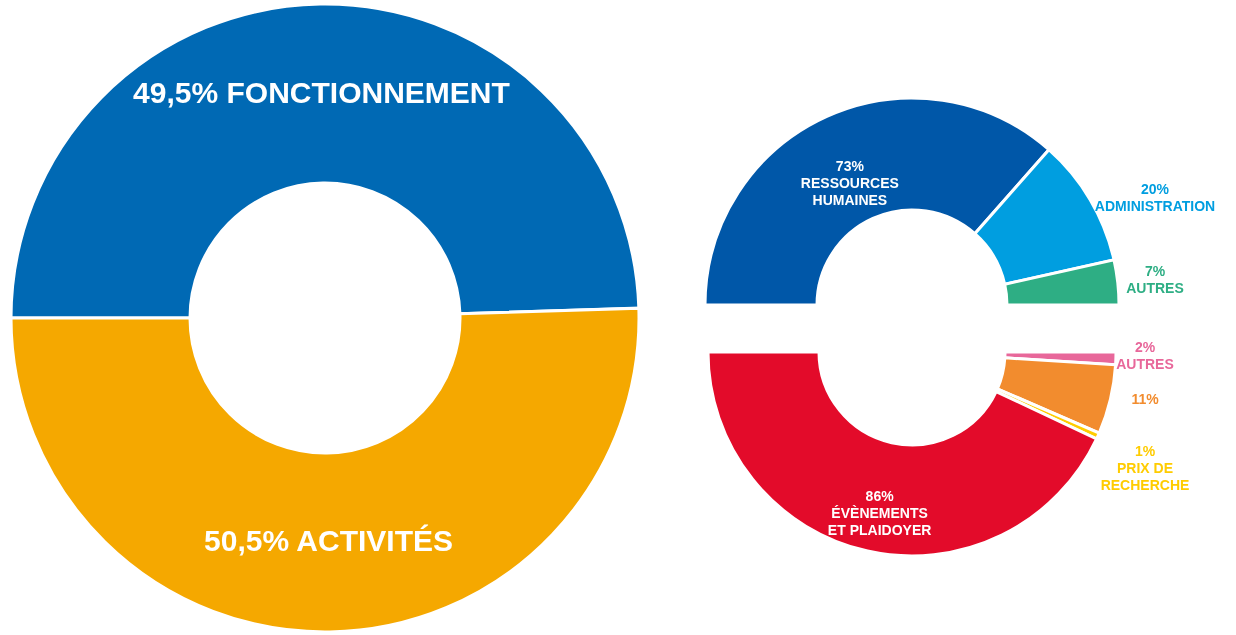  What do you see at coordinates (1155, 205) in the screenshot?
I see `slice-label: ADMINISTRATION` at bounding box center [1155, 205].